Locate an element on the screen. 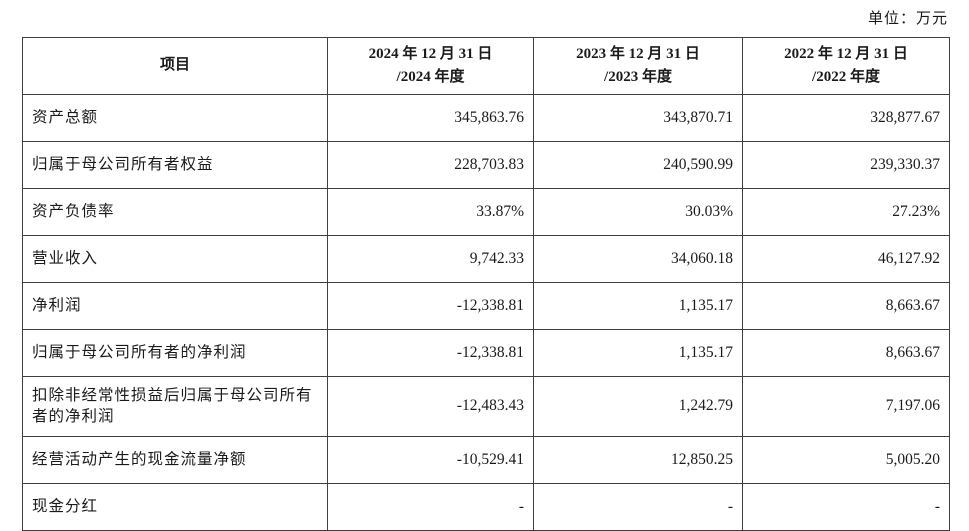 The width and height of the screenshot is (969, 531). row-label: 经营活动产生的现金流量净额 is located at coordinates (175, 460).